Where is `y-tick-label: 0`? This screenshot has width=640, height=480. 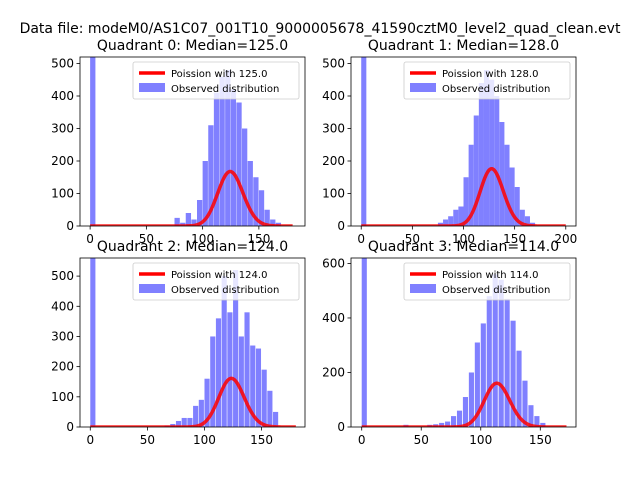 y-tick-label: 0 is located at coordinates (341, 226).